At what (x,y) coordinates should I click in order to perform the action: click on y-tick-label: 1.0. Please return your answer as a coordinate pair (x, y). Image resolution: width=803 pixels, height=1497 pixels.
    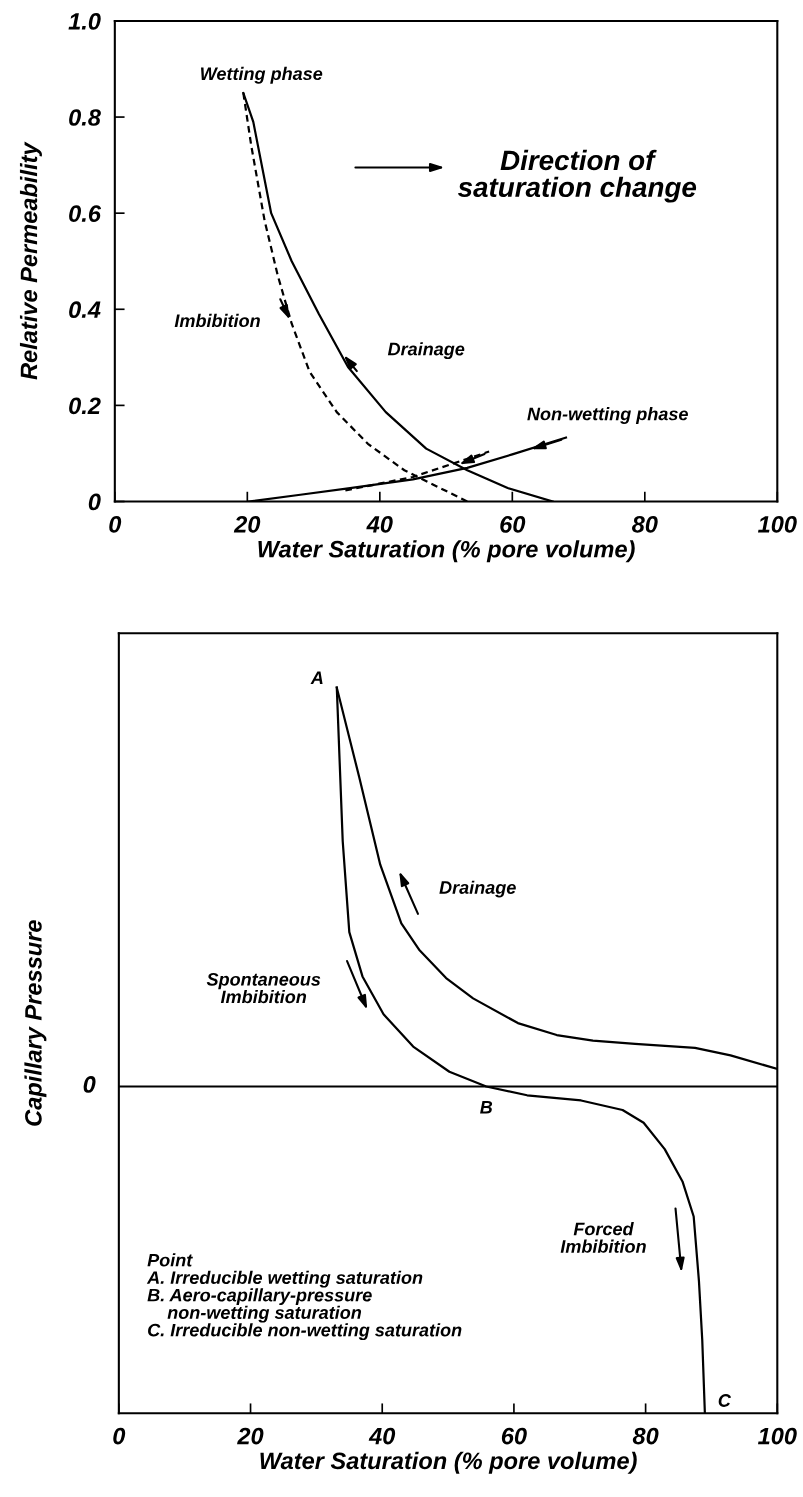
    Looking at the image, I should click on (84, 21).